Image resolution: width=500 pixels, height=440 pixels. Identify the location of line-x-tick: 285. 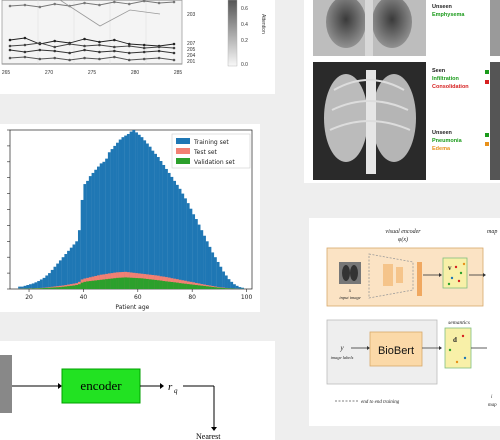
(178, 73).